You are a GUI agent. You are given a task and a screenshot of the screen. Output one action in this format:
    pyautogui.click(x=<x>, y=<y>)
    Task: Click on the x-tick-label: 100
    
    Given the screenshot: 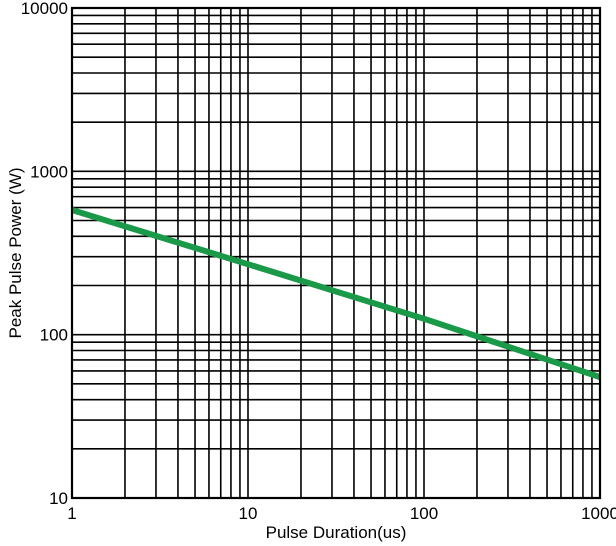 What is the action you would take?
    pyautogui.click(x=424, y=513)
    